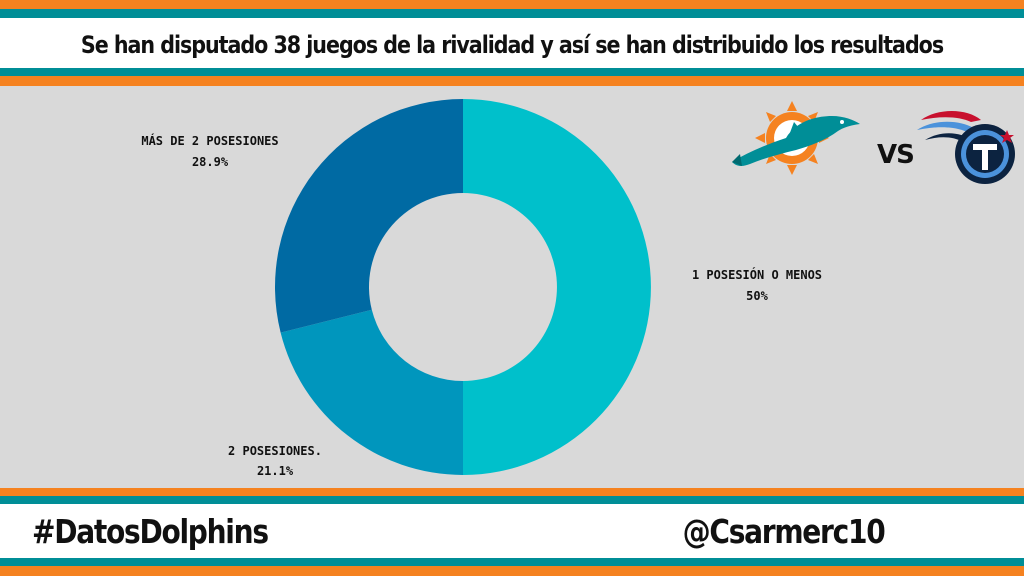 This screenshot has width=1024, height=576. What do you see at coordinates (896, 155) in the screenshot?
I see `vs-label: VS` at bounding box center [896, 155].